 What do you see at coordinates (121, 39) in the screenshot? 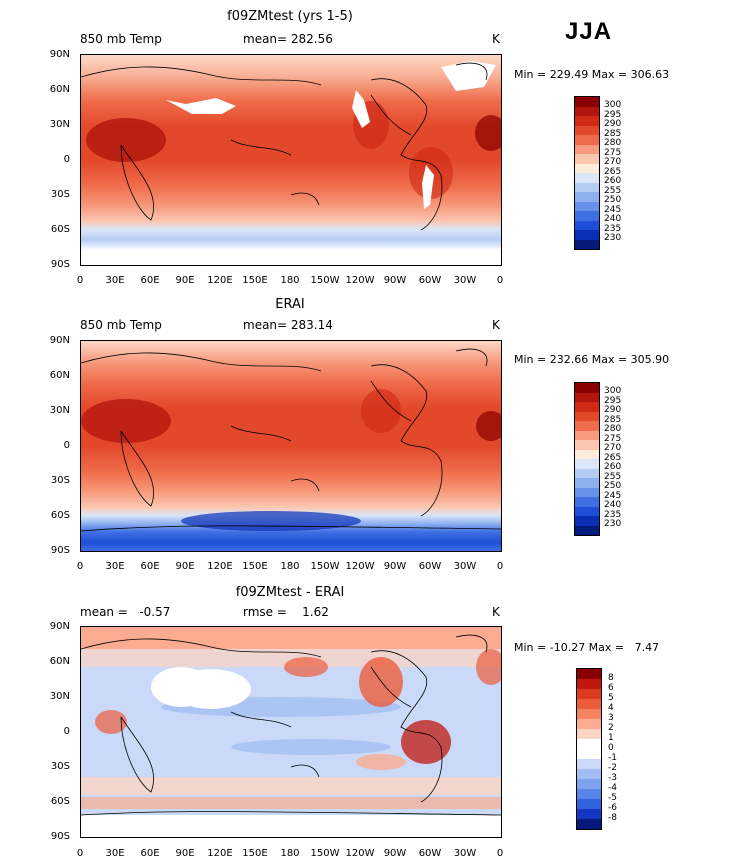
I see `panel-1-variable: 850 mb Temp` at bounding box center [121, 39].